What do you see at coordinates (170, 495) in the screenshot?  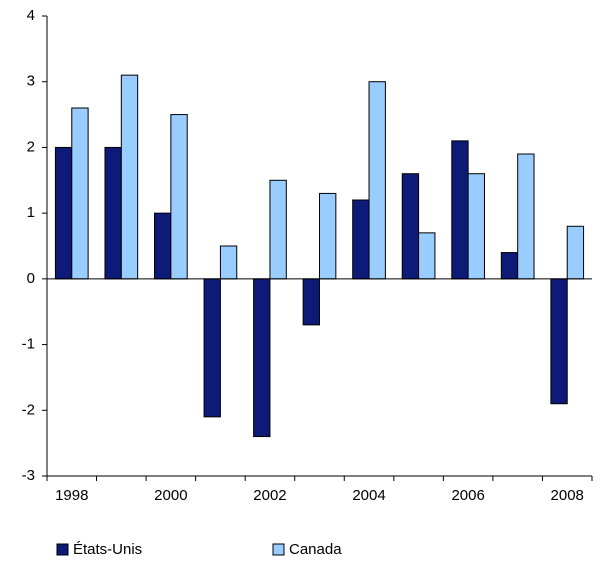 I see `x-tick-label: 2000` at bounding box center [170, 495].